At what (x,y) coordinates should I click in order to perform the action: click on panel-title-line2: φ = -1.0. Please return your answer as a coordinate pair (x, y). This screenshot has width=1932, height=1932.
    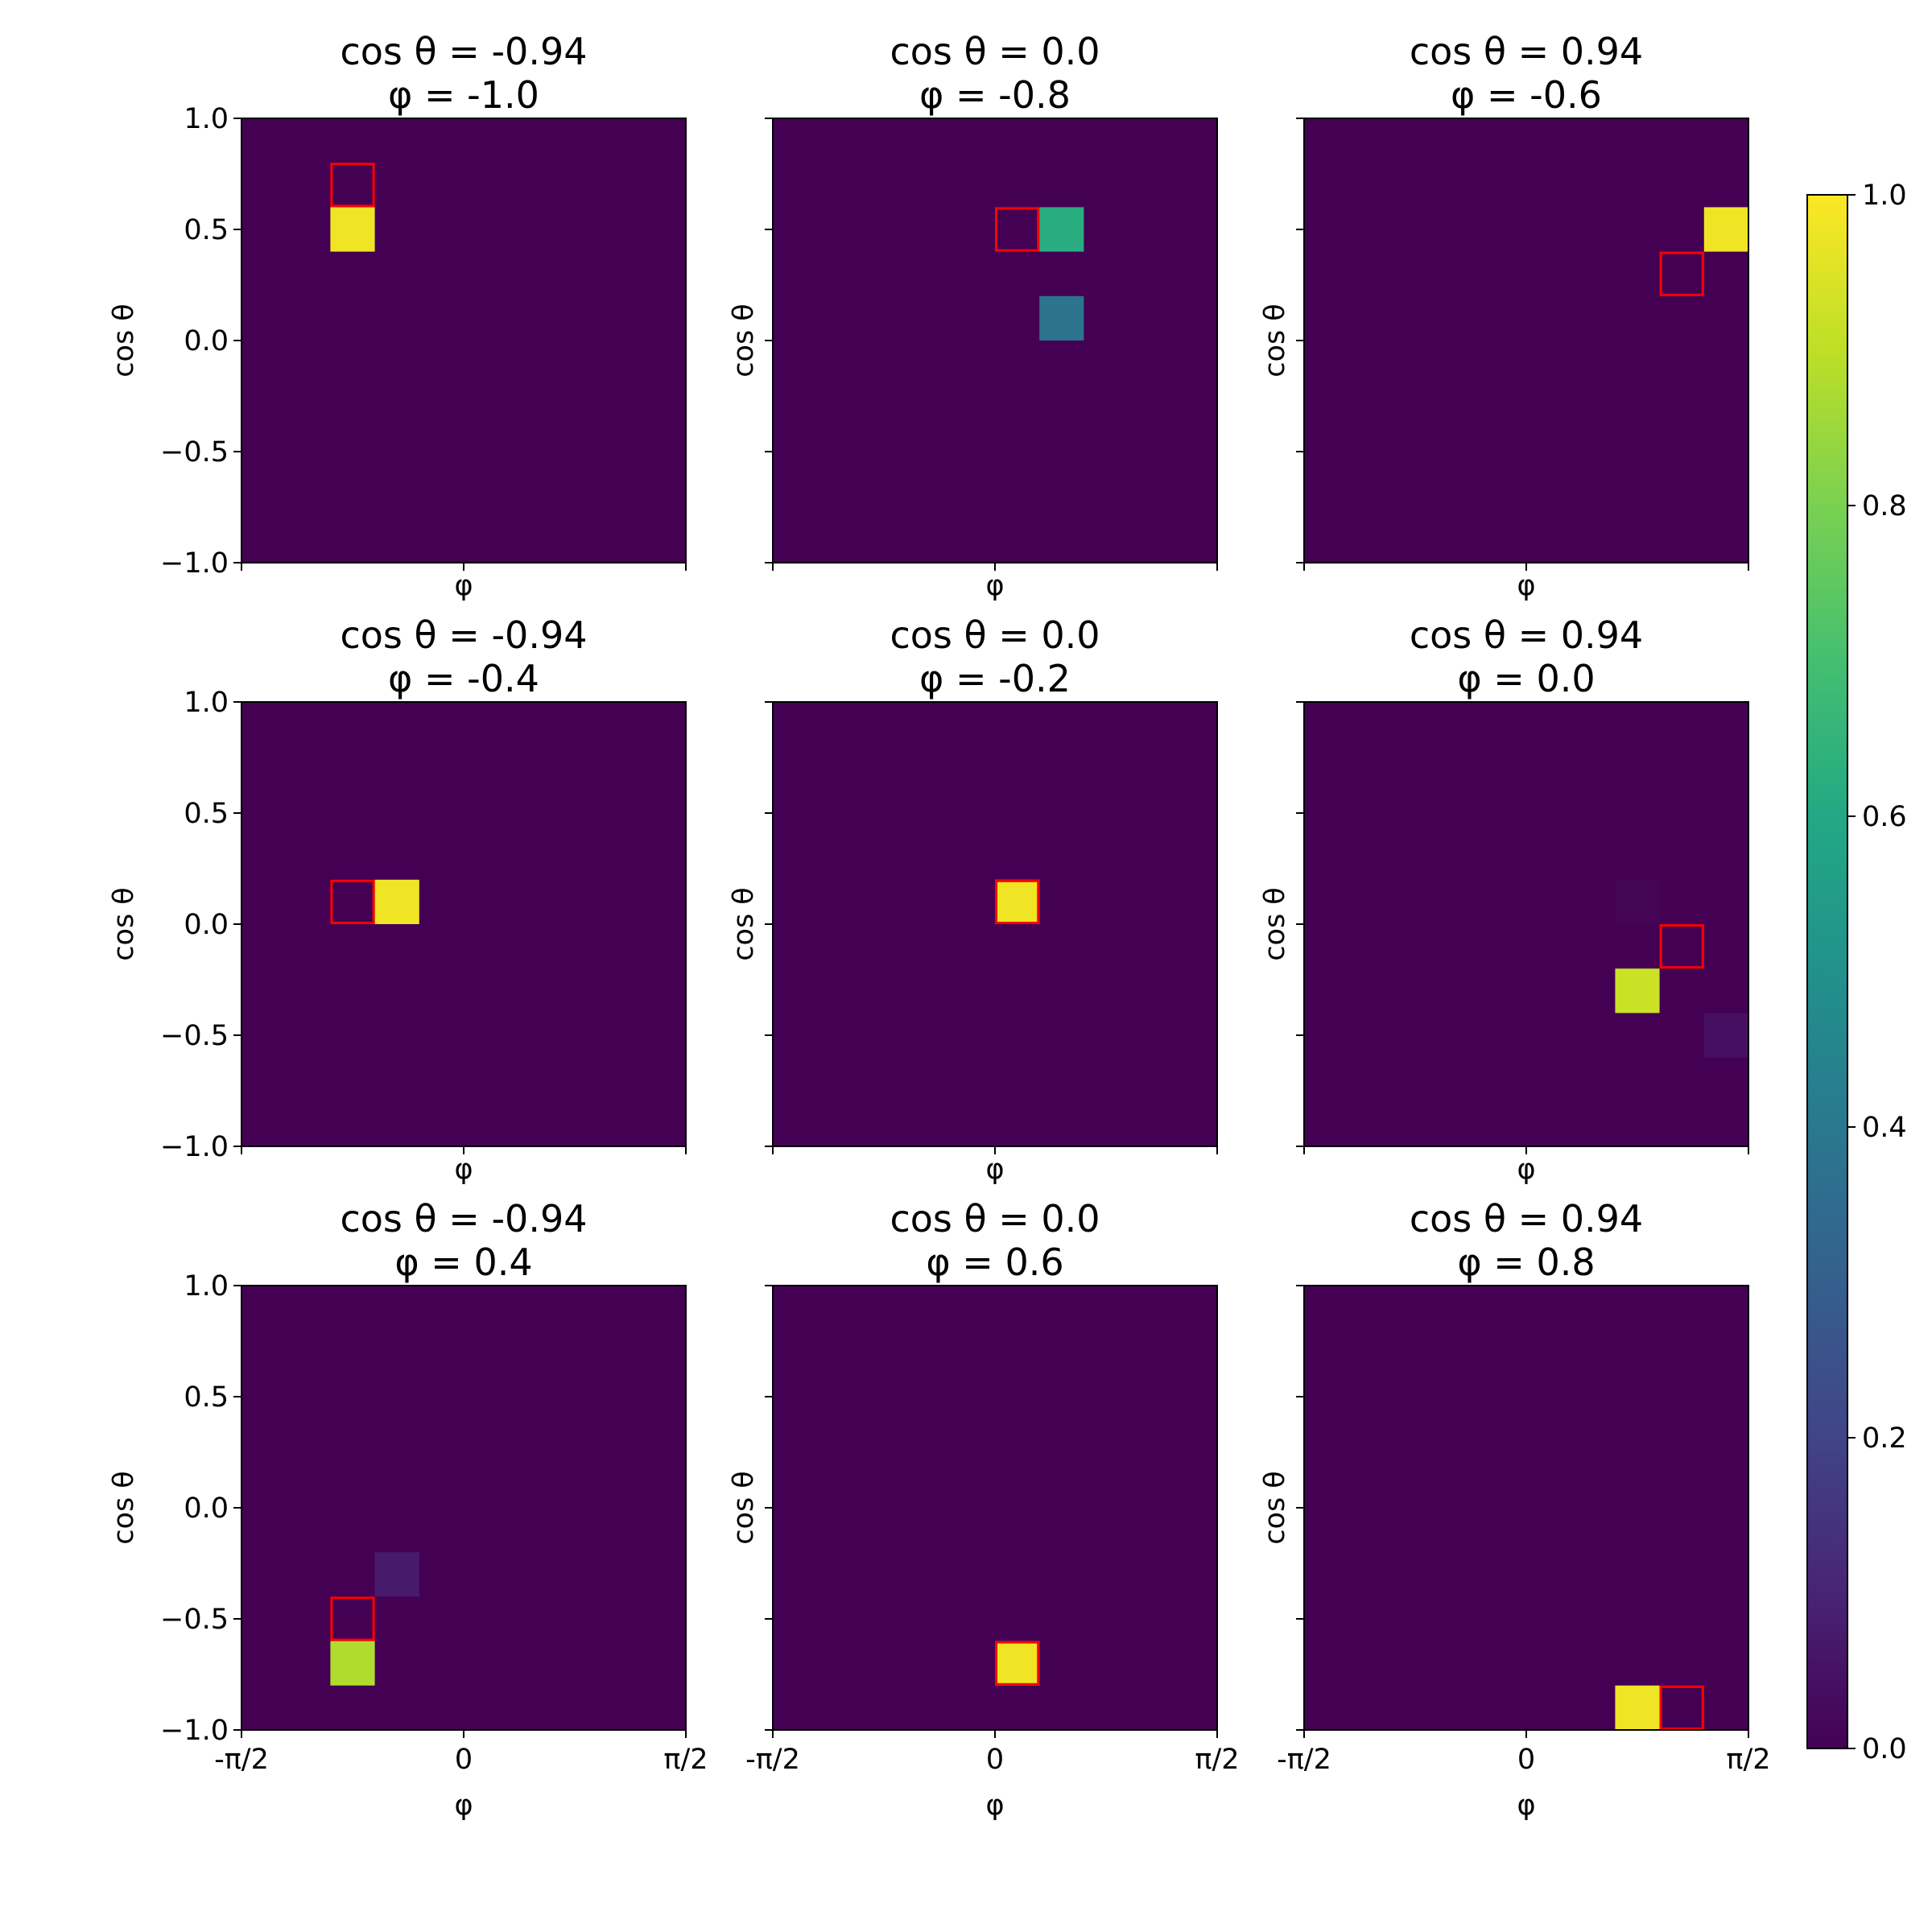
    Looking at the image, I should click on (463, 95).